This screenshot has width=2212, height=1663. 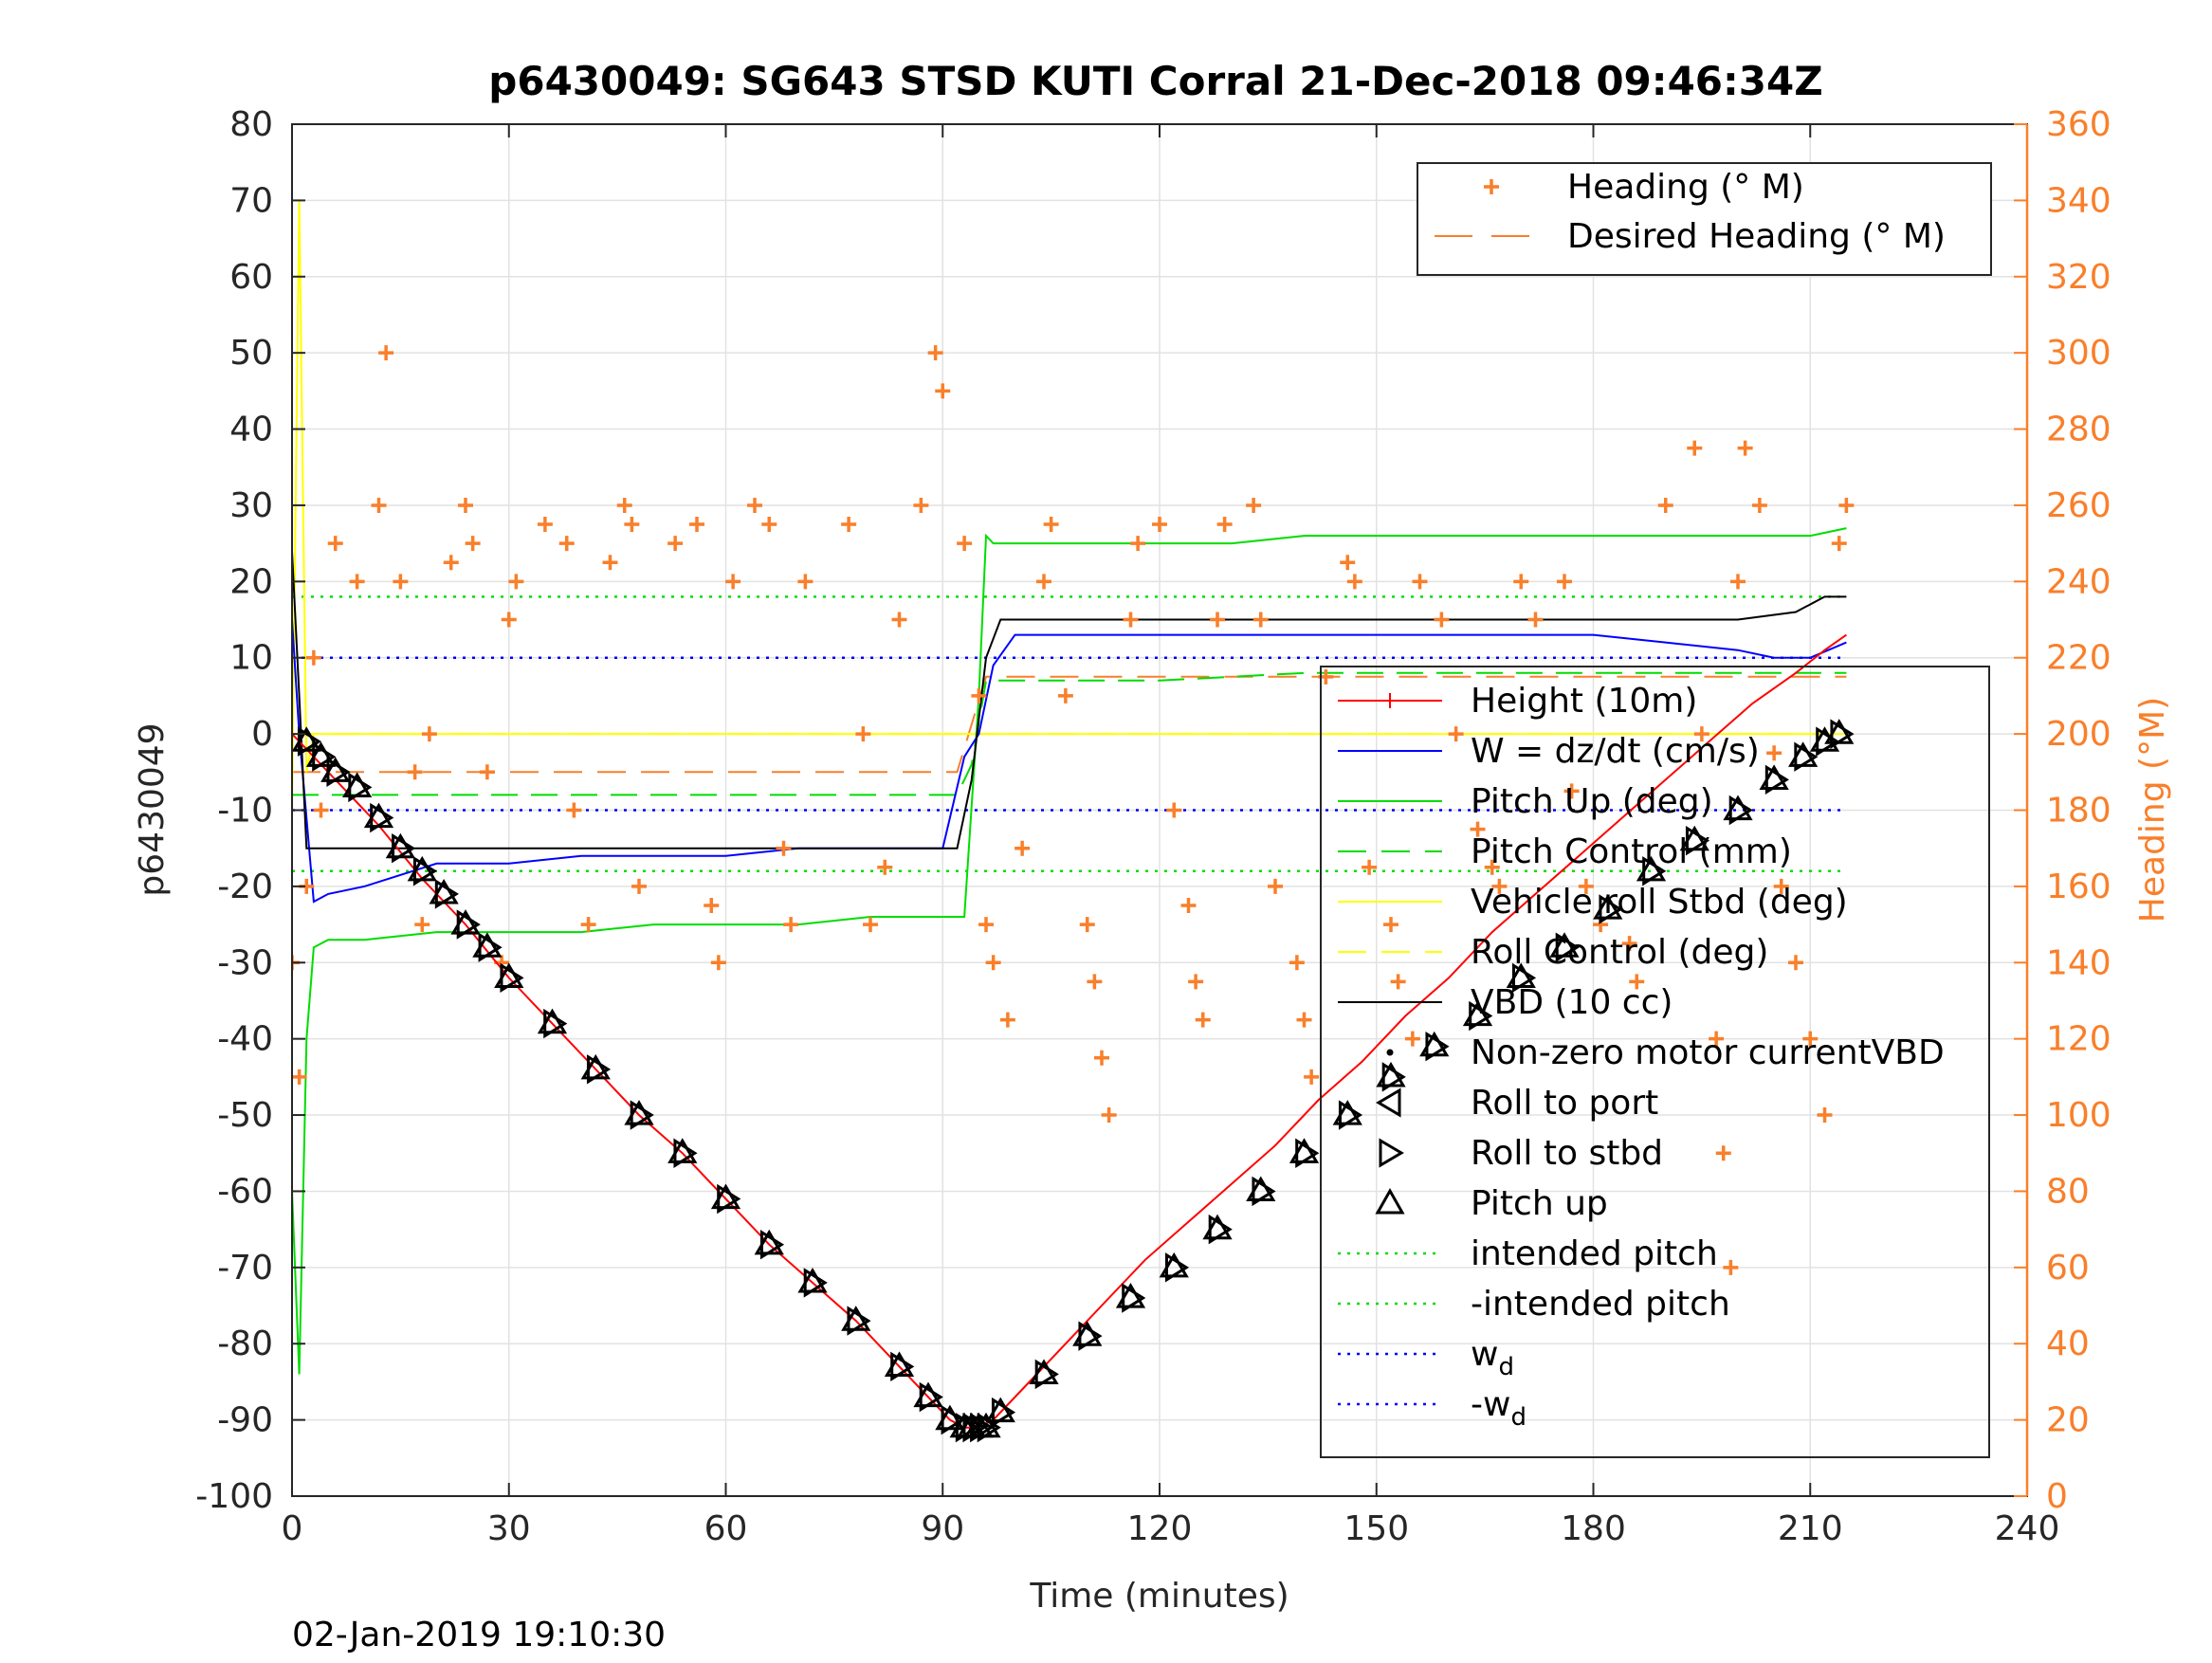 I want to click on legend-main-entry: Roll to port, so click(x=1564, y=1103).